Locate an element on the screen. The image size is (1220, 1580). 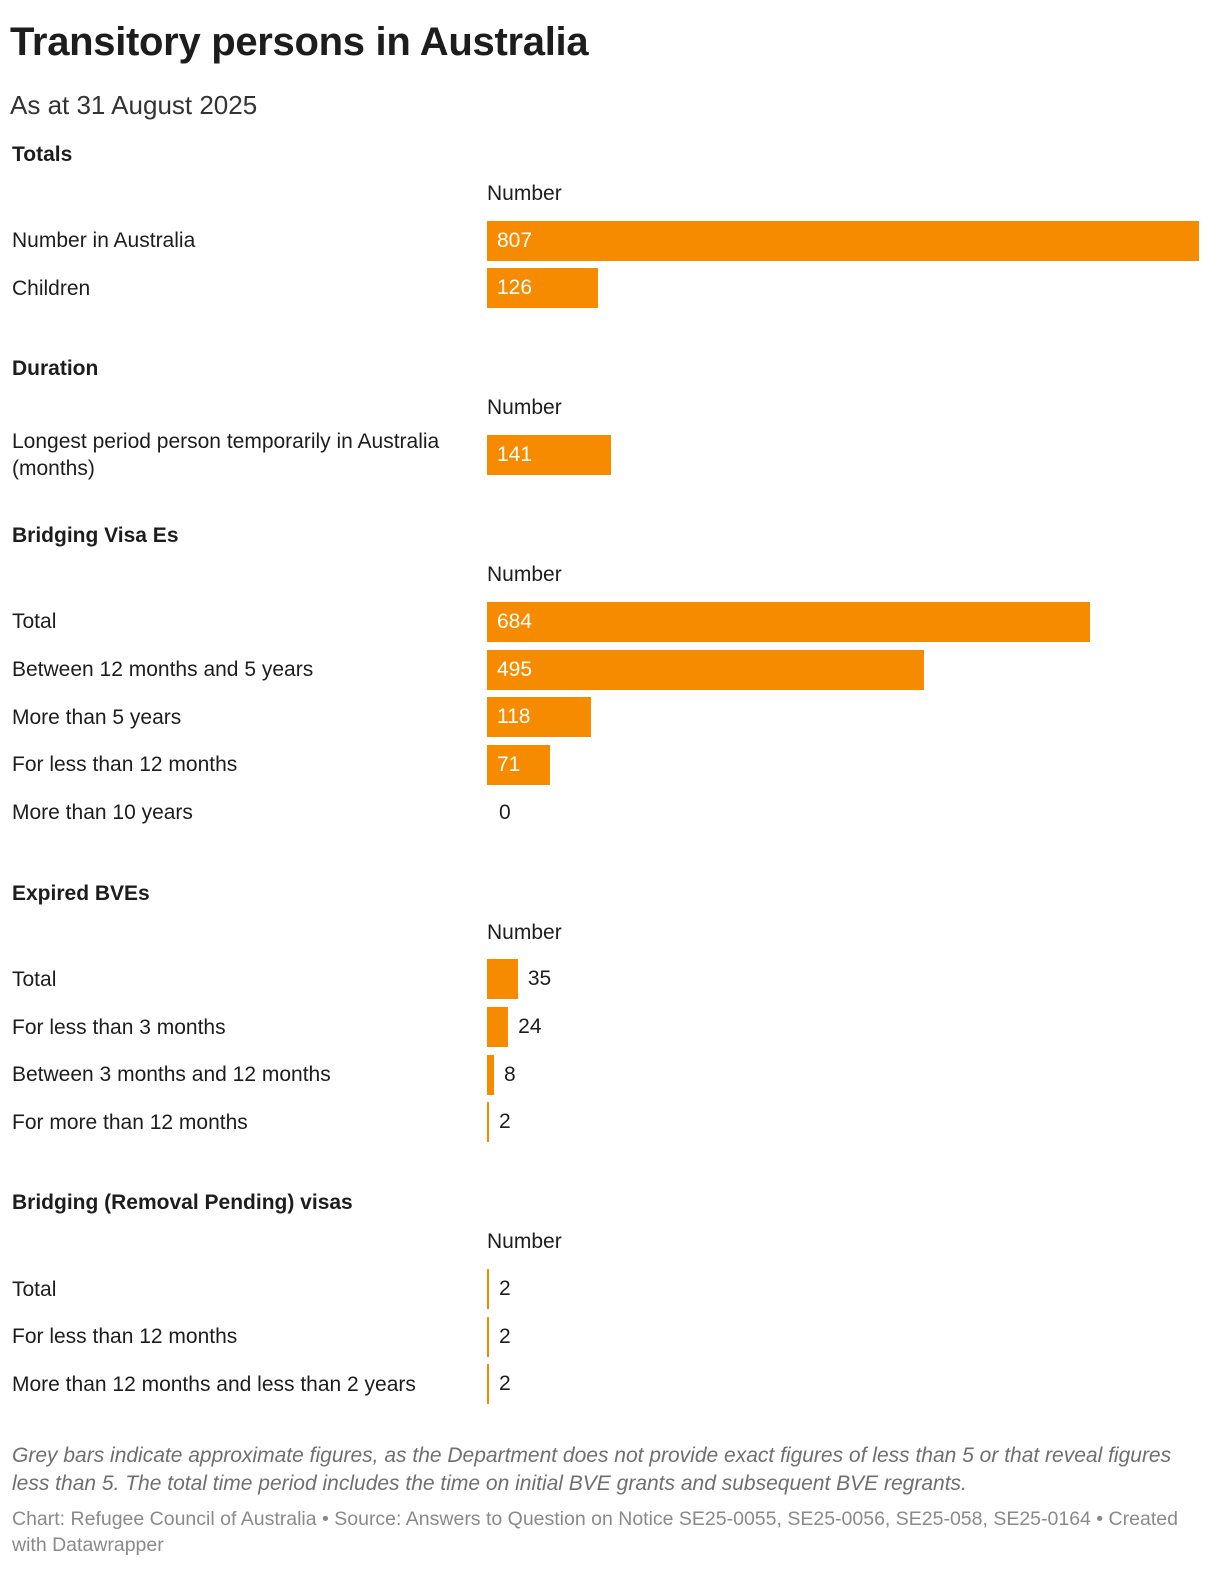
value-label: 24 is located at coordinates (530, 1026).